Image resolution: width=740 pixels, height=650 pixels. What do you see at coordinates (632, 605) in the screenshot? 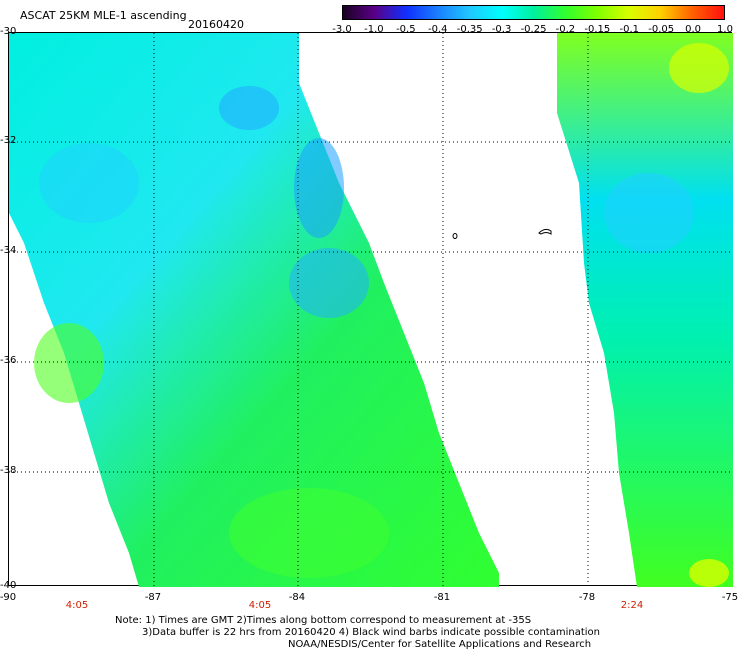
I see `pass-time: 2:24` at bounding box center [632, 605].